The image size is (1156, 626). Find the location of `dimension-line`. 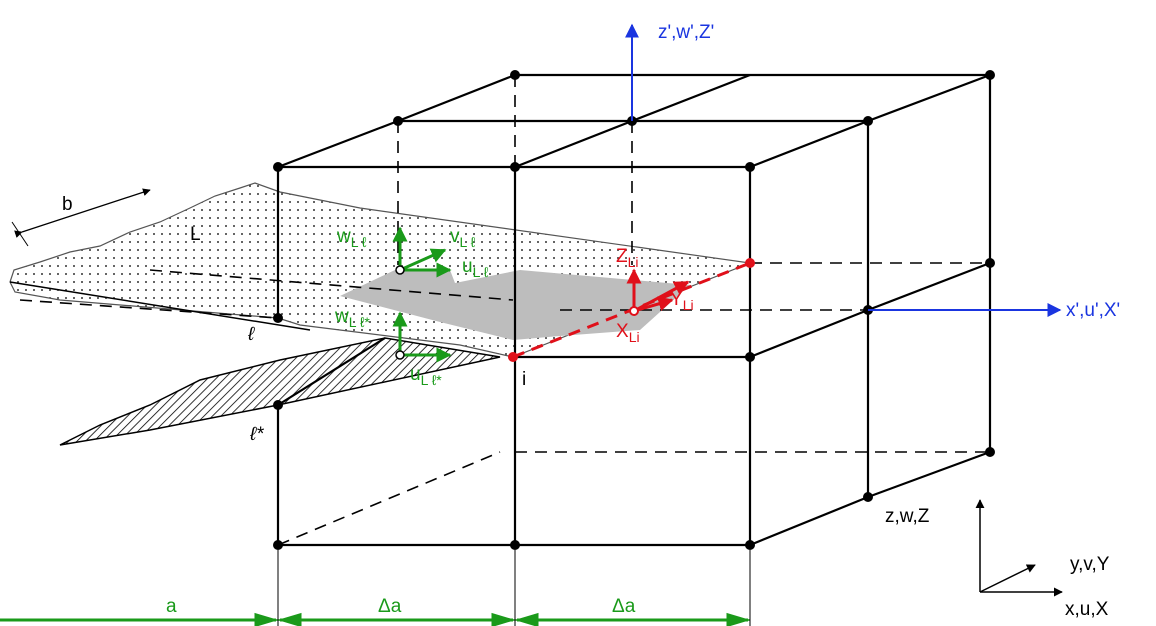

dimension-line is located at coordinates (375, 588).